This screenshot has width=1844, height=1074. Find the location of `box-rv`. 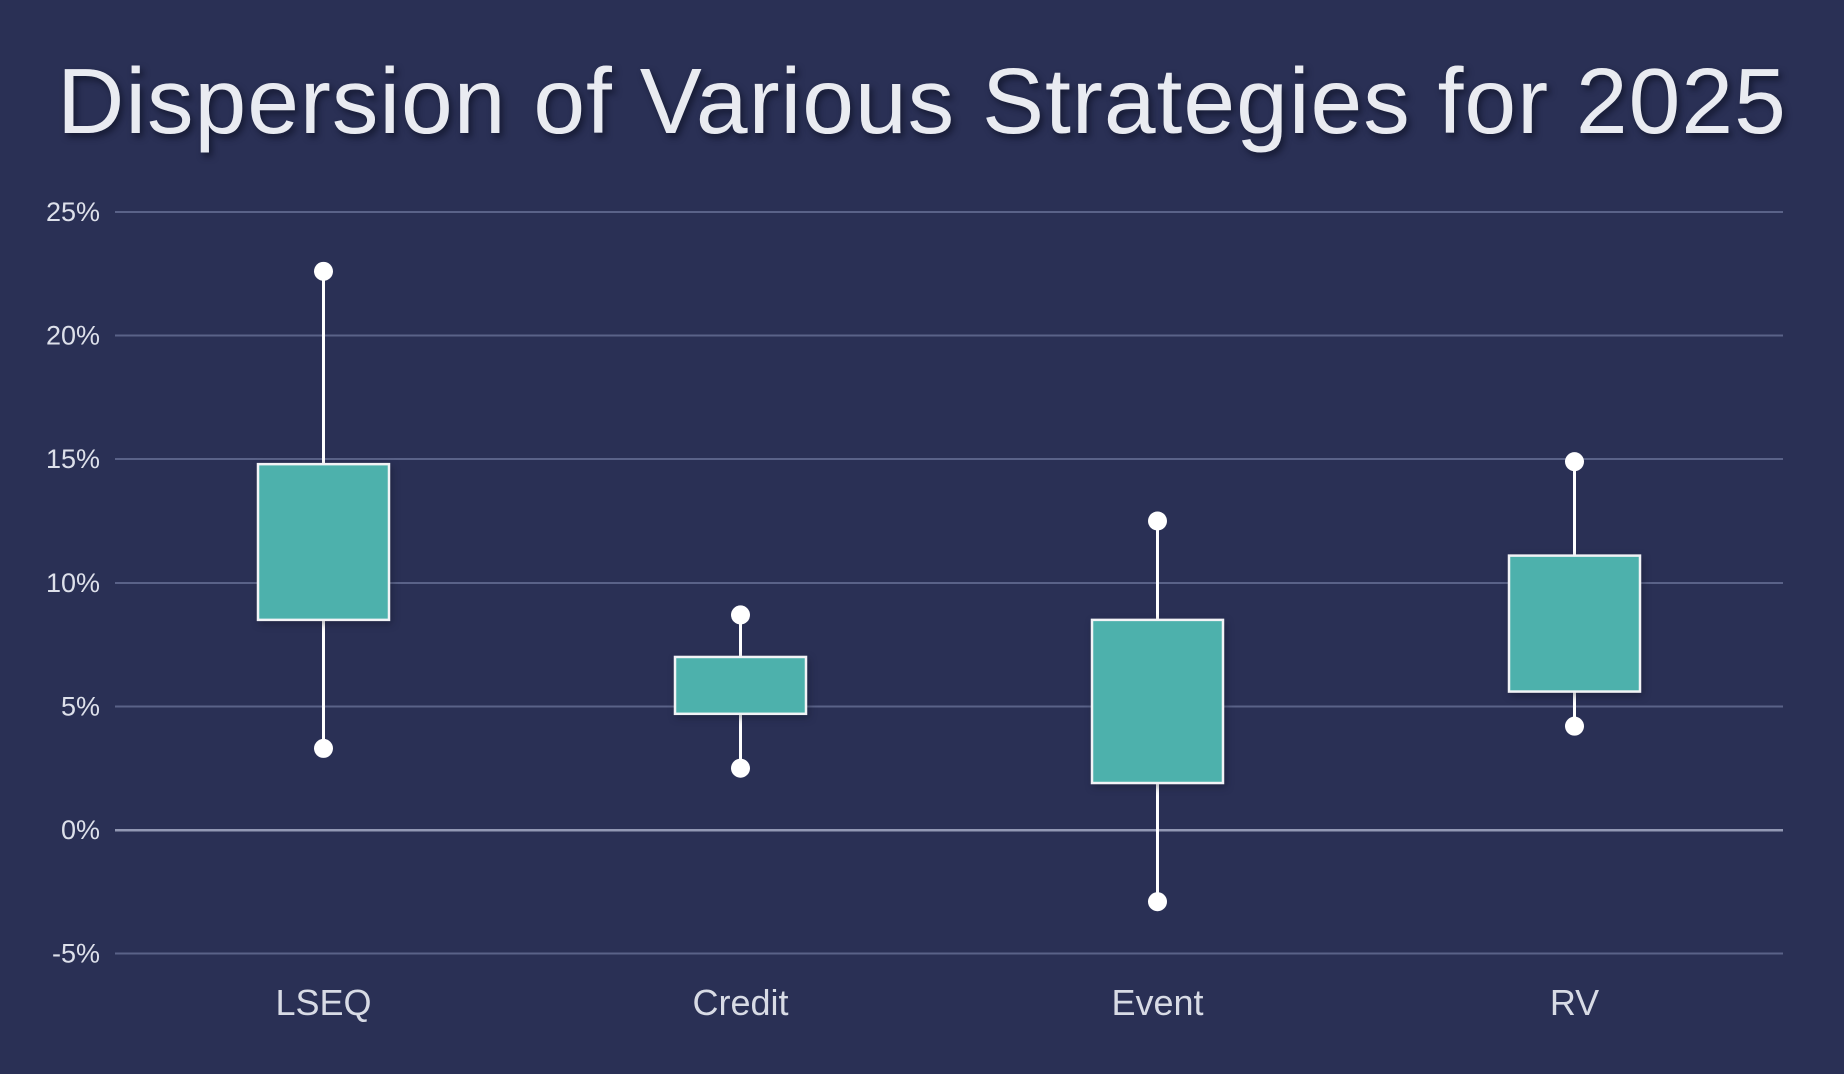

box-rv is located at coordinates (1574, 623).